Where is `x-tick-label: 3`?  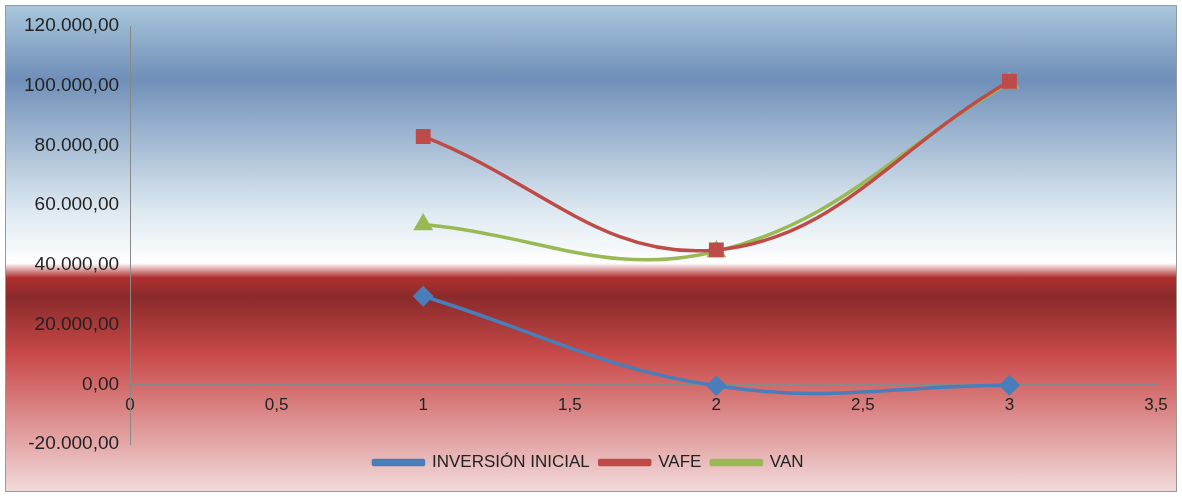
x-tick-label: 3 is located at coordinates (1009, 405).